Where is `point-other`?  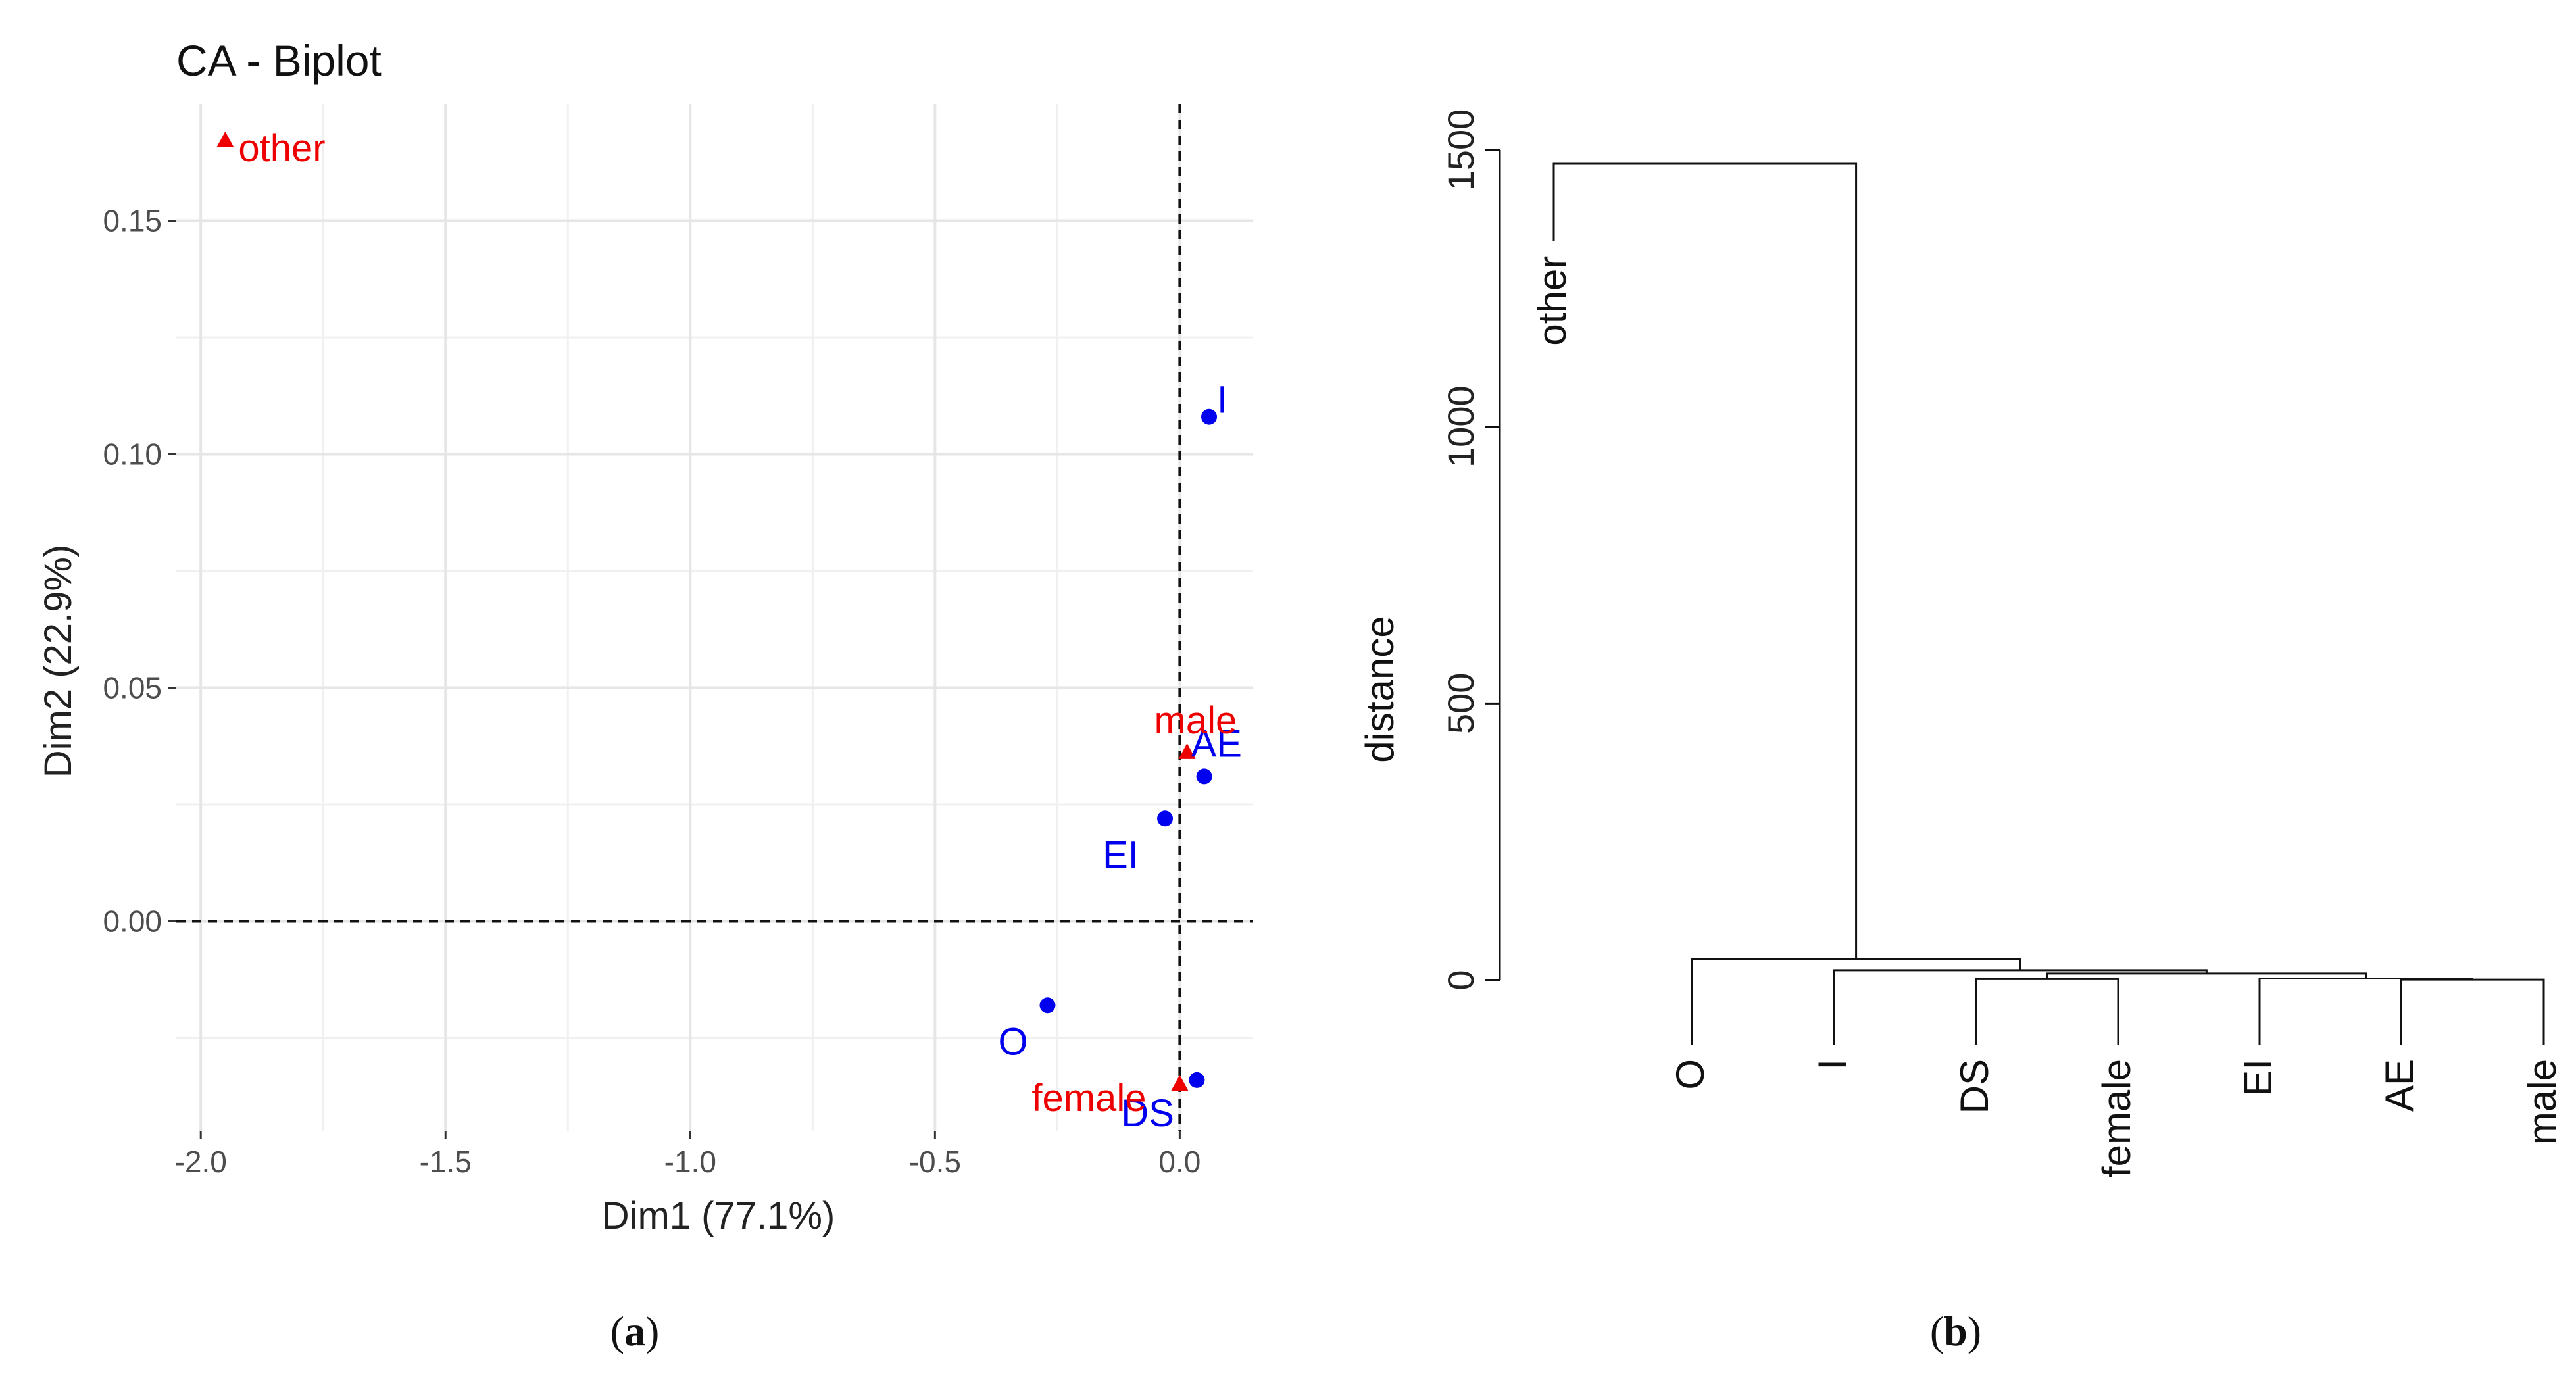 point-other is located at coordinates (225, 139).